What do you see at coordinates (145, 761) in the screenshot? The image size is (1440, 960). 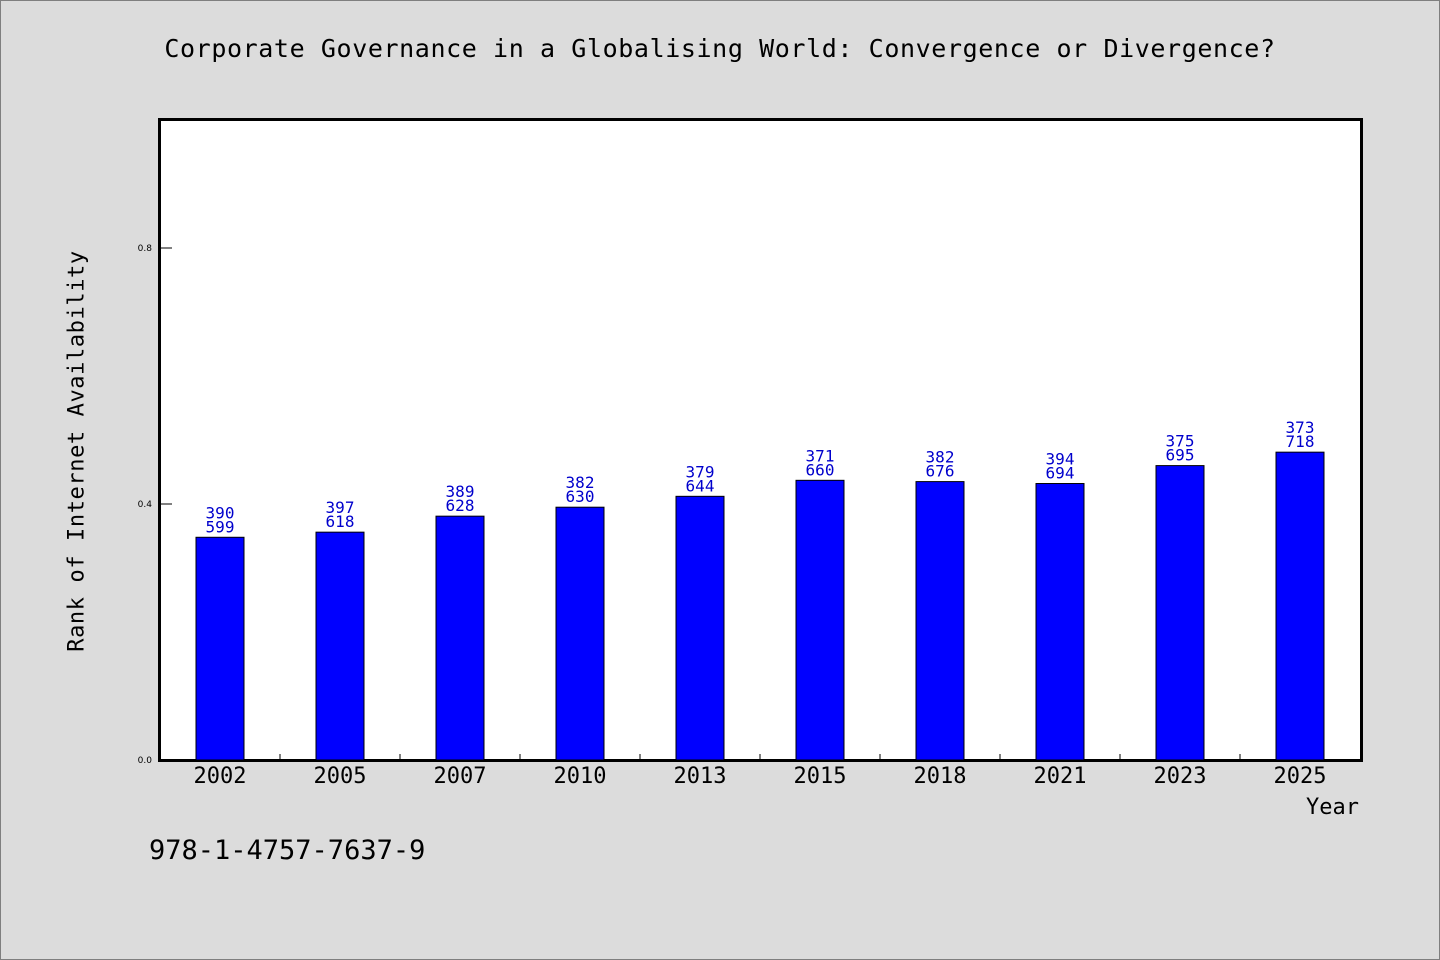 I see `y-tick-label-0.0: 0.0` at bounding box center [145, 761].